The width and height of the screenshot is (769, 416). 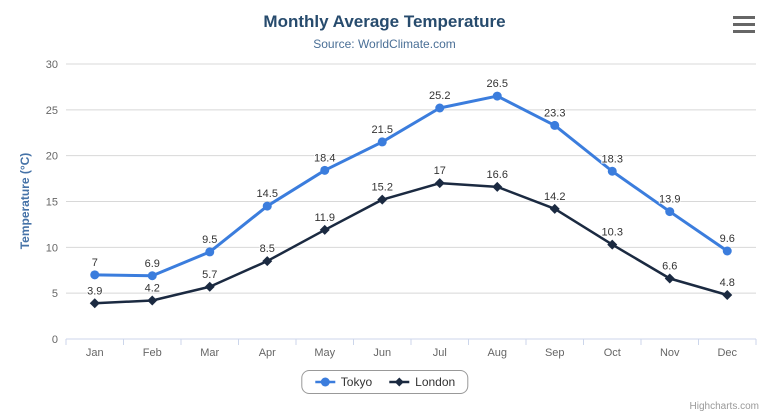 What do you see at coordinates (267, 194) in the screenshot?
I see `data-label-tokyo-apr: 14.5` at bounding box center [267, 194].